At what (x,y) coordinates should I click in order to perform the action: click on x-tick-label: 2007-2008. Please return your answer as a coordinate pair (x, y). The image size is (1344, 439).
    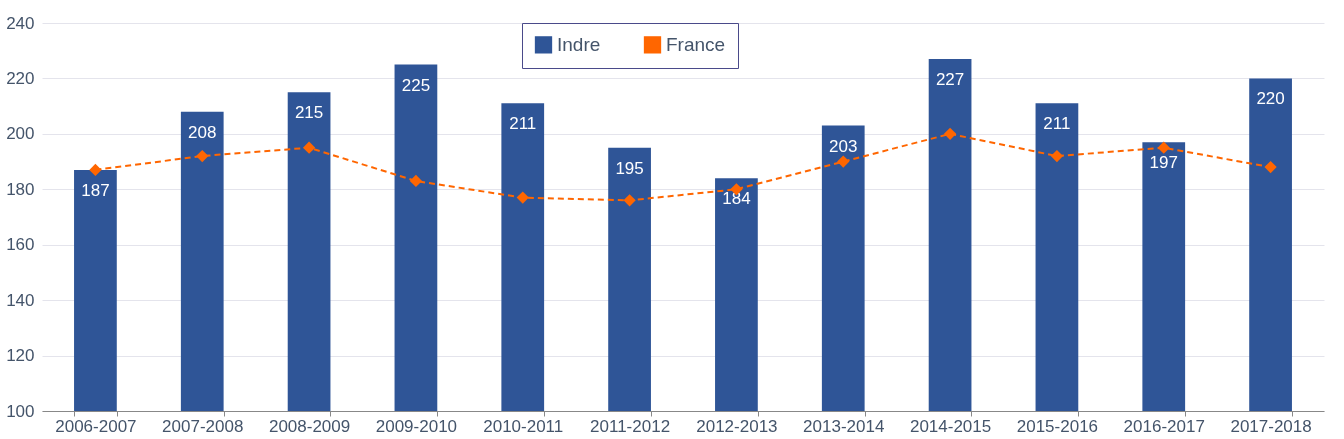
    Looking at the image, I should click on (203, 426).